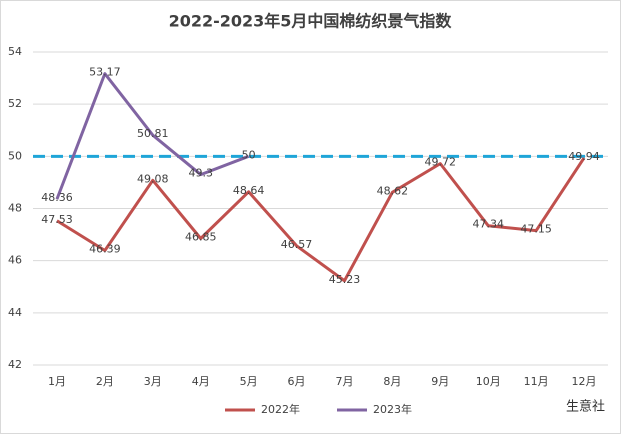 The width and height of the screenshot is (621, 434). Describe the element at coordinates (536, 229) in the screenshot. I see `data-label: 47.15` at that location.